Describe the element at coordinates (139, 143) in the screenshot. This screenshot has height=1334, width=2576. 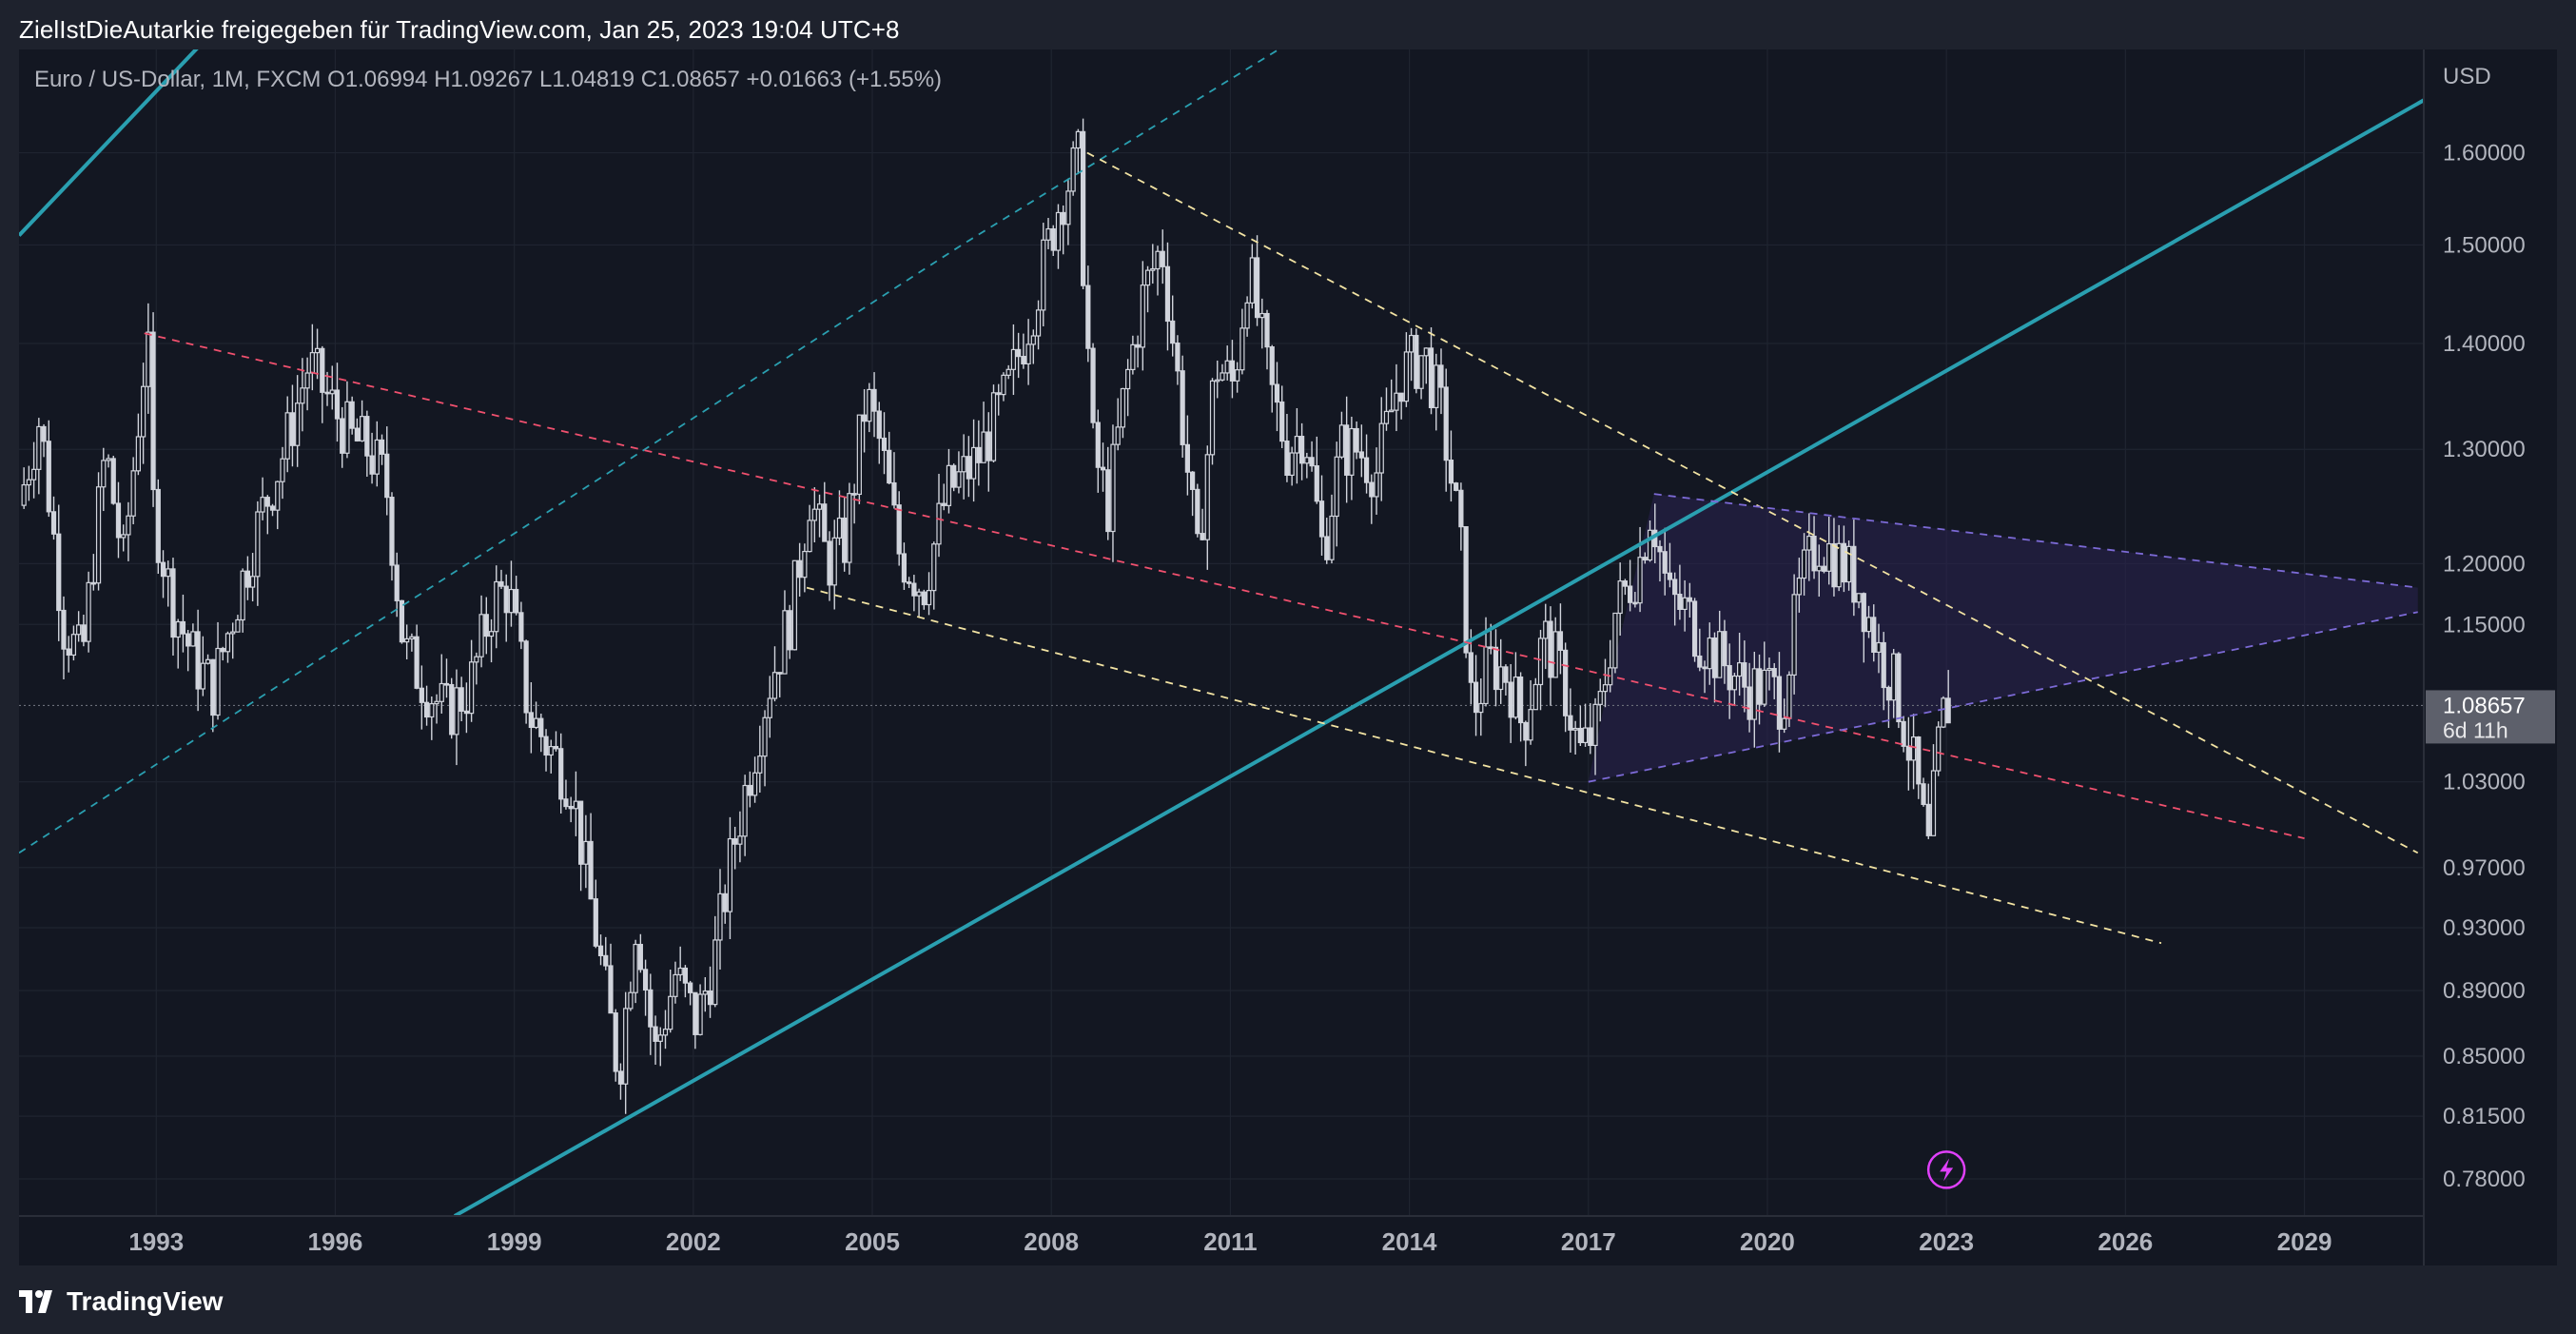
I see `trendline-outer-teal-upper` at that location.